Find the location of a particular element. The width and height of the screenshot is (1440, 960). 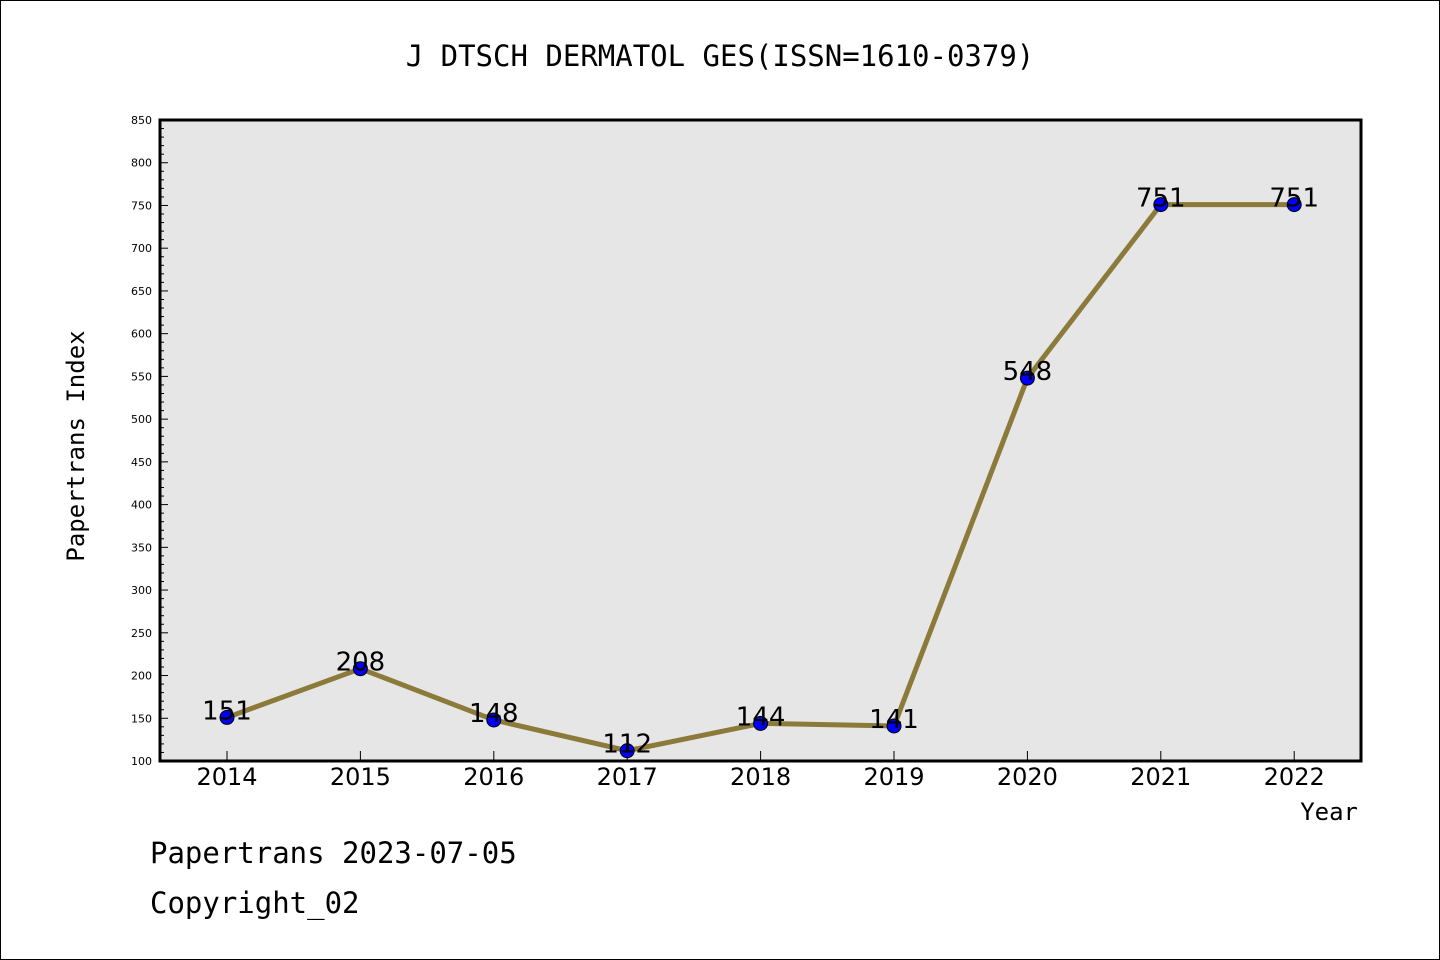

y-tick-label: 550 is located at coordinates (141, 376).